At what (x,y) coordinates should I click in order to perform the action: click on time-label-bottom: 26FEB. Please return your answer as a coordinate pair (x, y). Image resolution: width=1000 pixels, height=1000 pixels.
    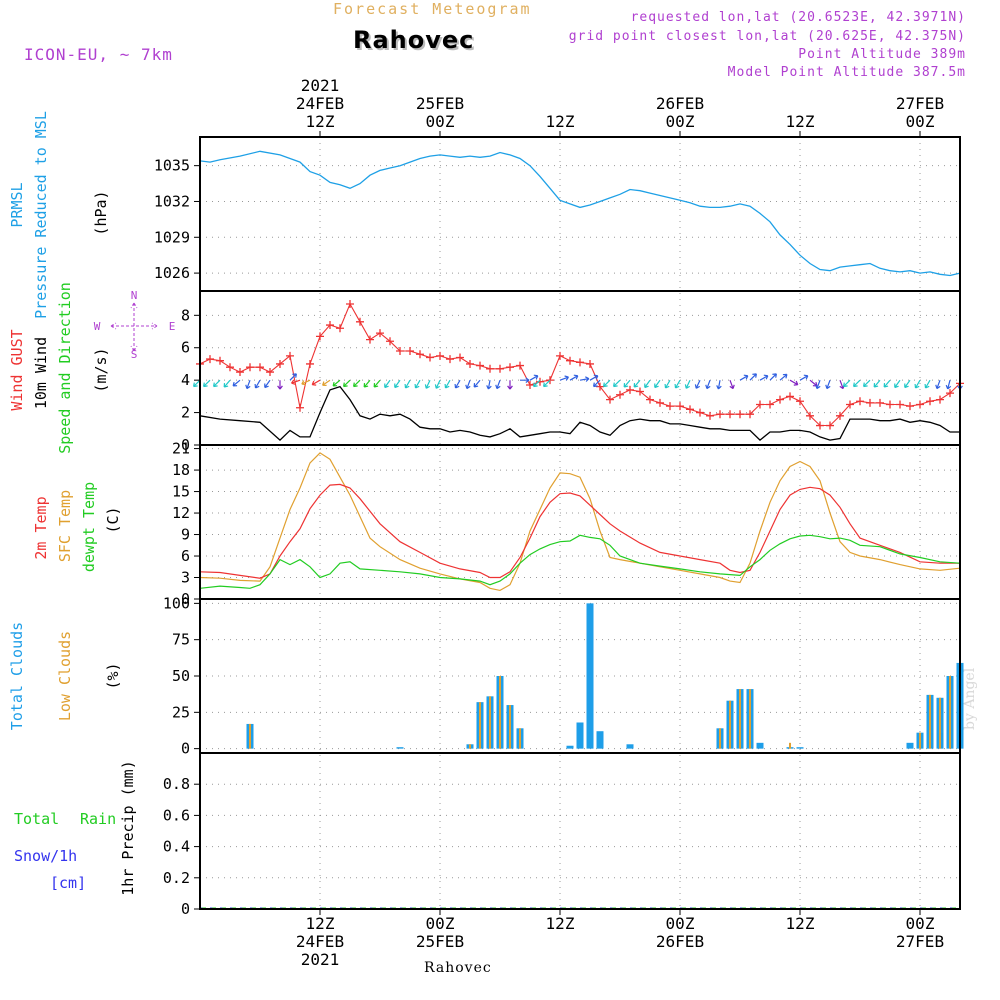
    Looking at the image, I should click on (680, 941).